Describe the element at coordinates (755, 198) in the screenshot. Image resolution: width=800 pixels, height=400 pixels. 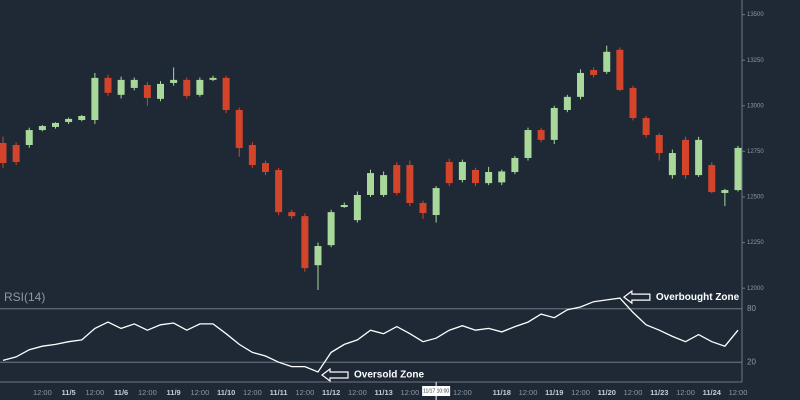
I see `y-tick-label: 12500` at that location.